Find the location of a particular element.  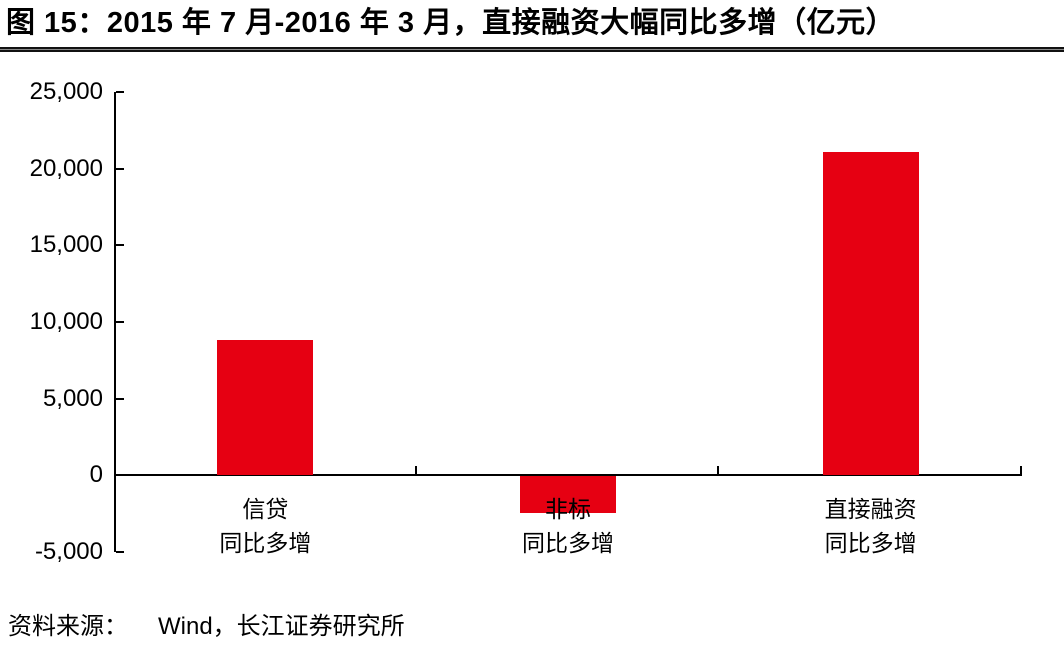

x-axis-category-label-line: 直接融资 is located at coordinates (870, 509).